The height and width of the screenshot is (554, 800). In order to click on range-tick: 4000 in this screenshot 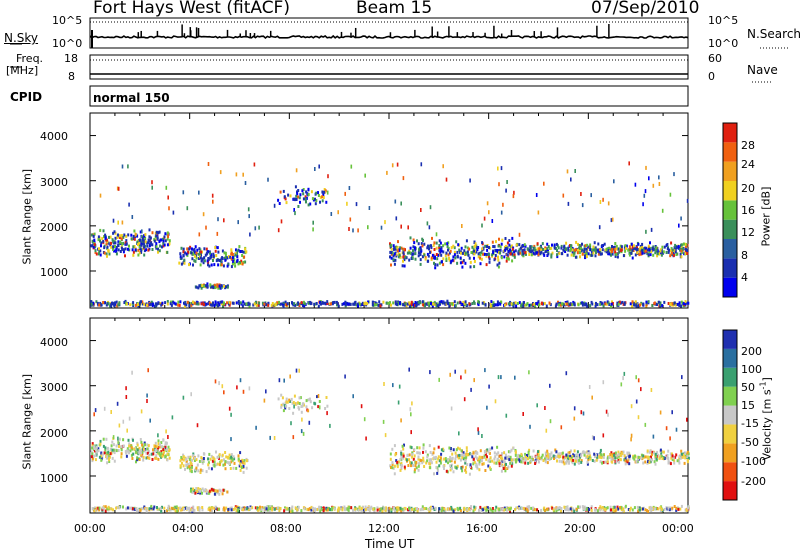, I will do `click(54, 136)`.